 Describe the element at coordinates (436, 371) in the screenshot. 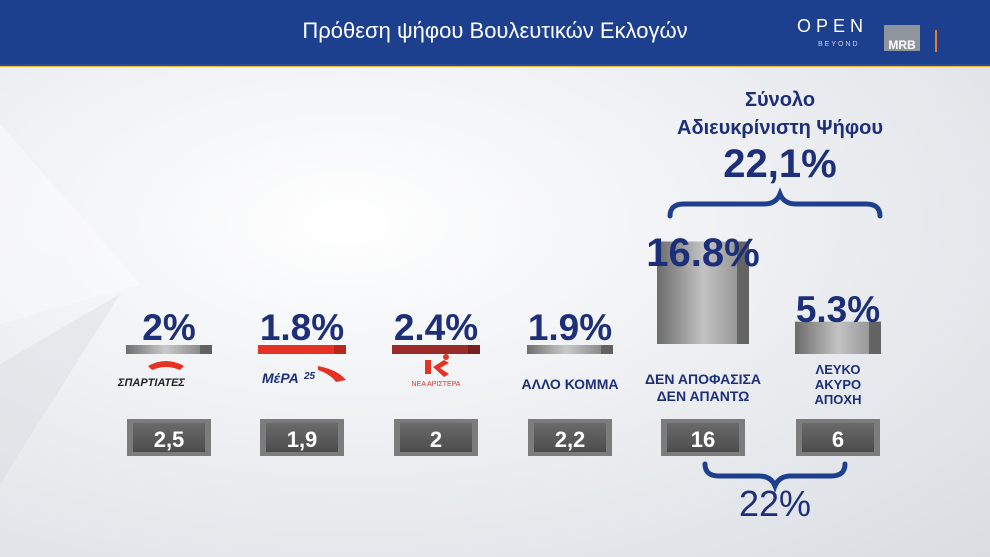

I see `nea-aristera-logo: ΝΕΑ ΑΡΙΣΤΕΡΑ` at that location.